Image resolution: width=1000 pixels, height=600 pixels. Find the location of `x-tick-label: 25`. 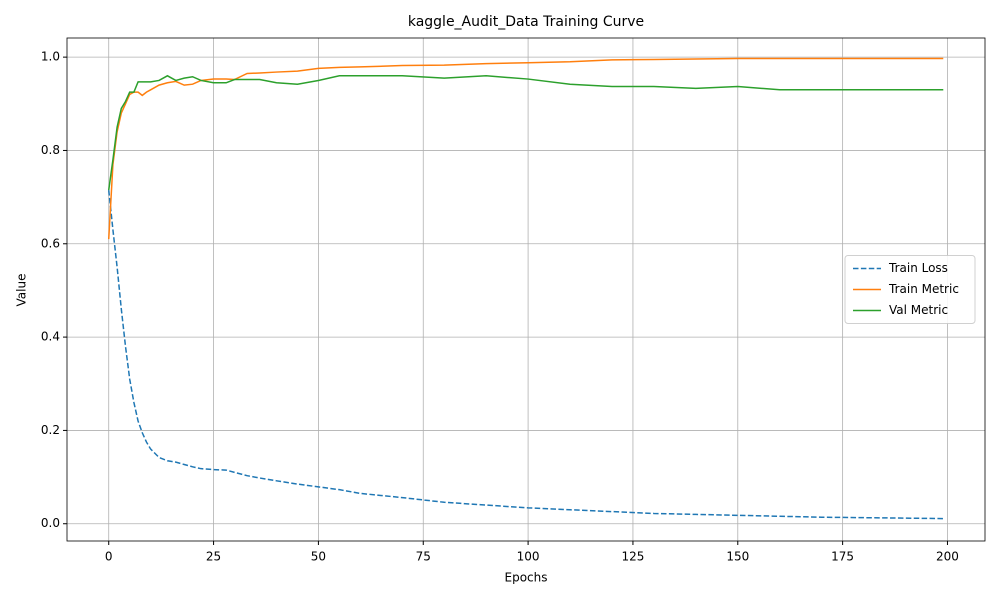

x-tick-label: 25 is located at coordinates (213, 557).